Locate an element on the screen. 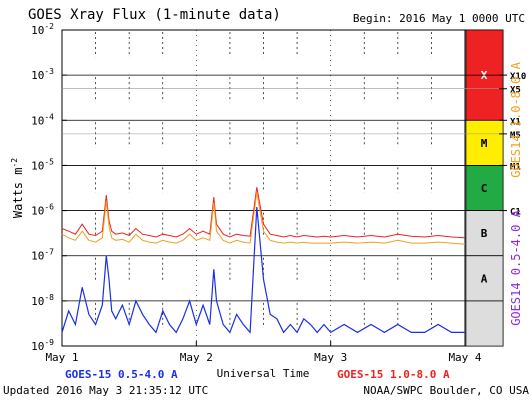  class-label-a: A is located at coordinates (484, 278).